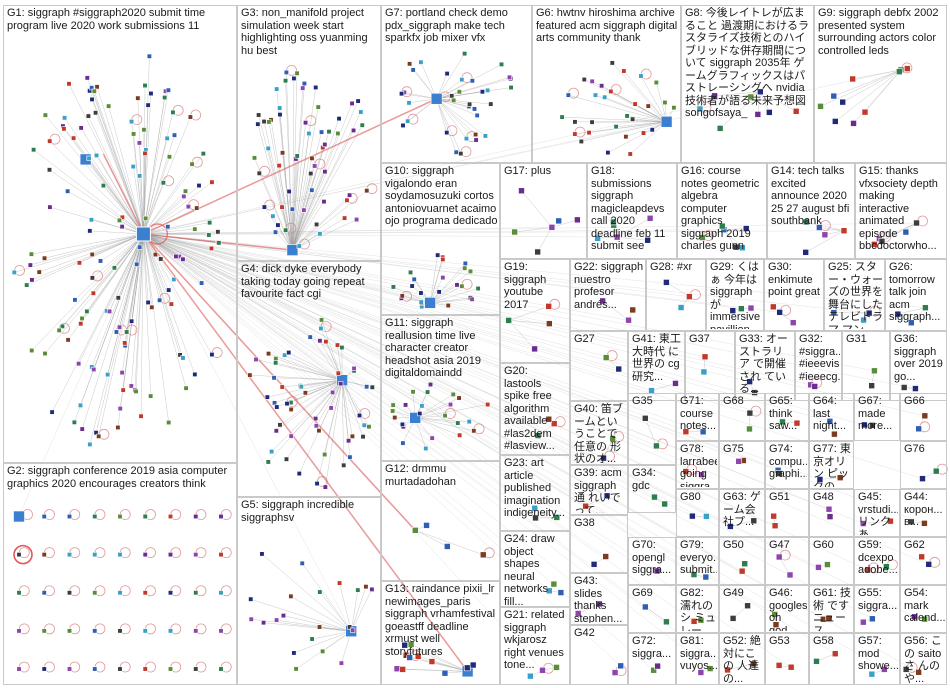 This screenshot has height=688, width=950. Describe the element at coordinates (831, 561) in the screenshot. I see `group-box-g60: G60` at that location.